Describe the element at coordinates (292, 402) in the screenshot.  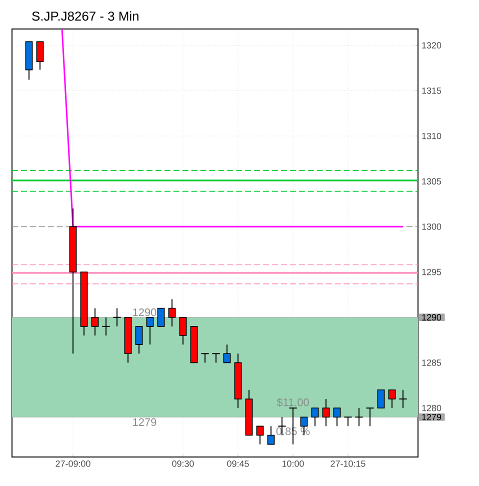
I see `annotation: $11.00` at that location.